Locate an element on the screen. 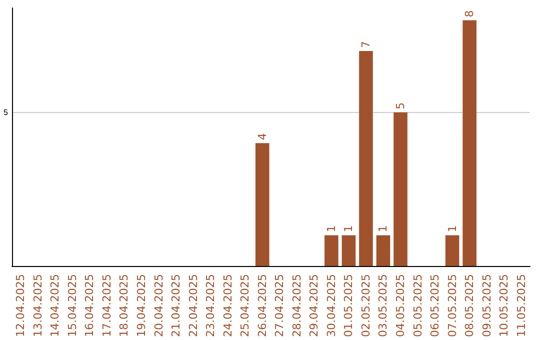 The width and height of the screenshot is (540, 340). x-tick-label: 14.04.2025 is located at coordinates (55, 306).